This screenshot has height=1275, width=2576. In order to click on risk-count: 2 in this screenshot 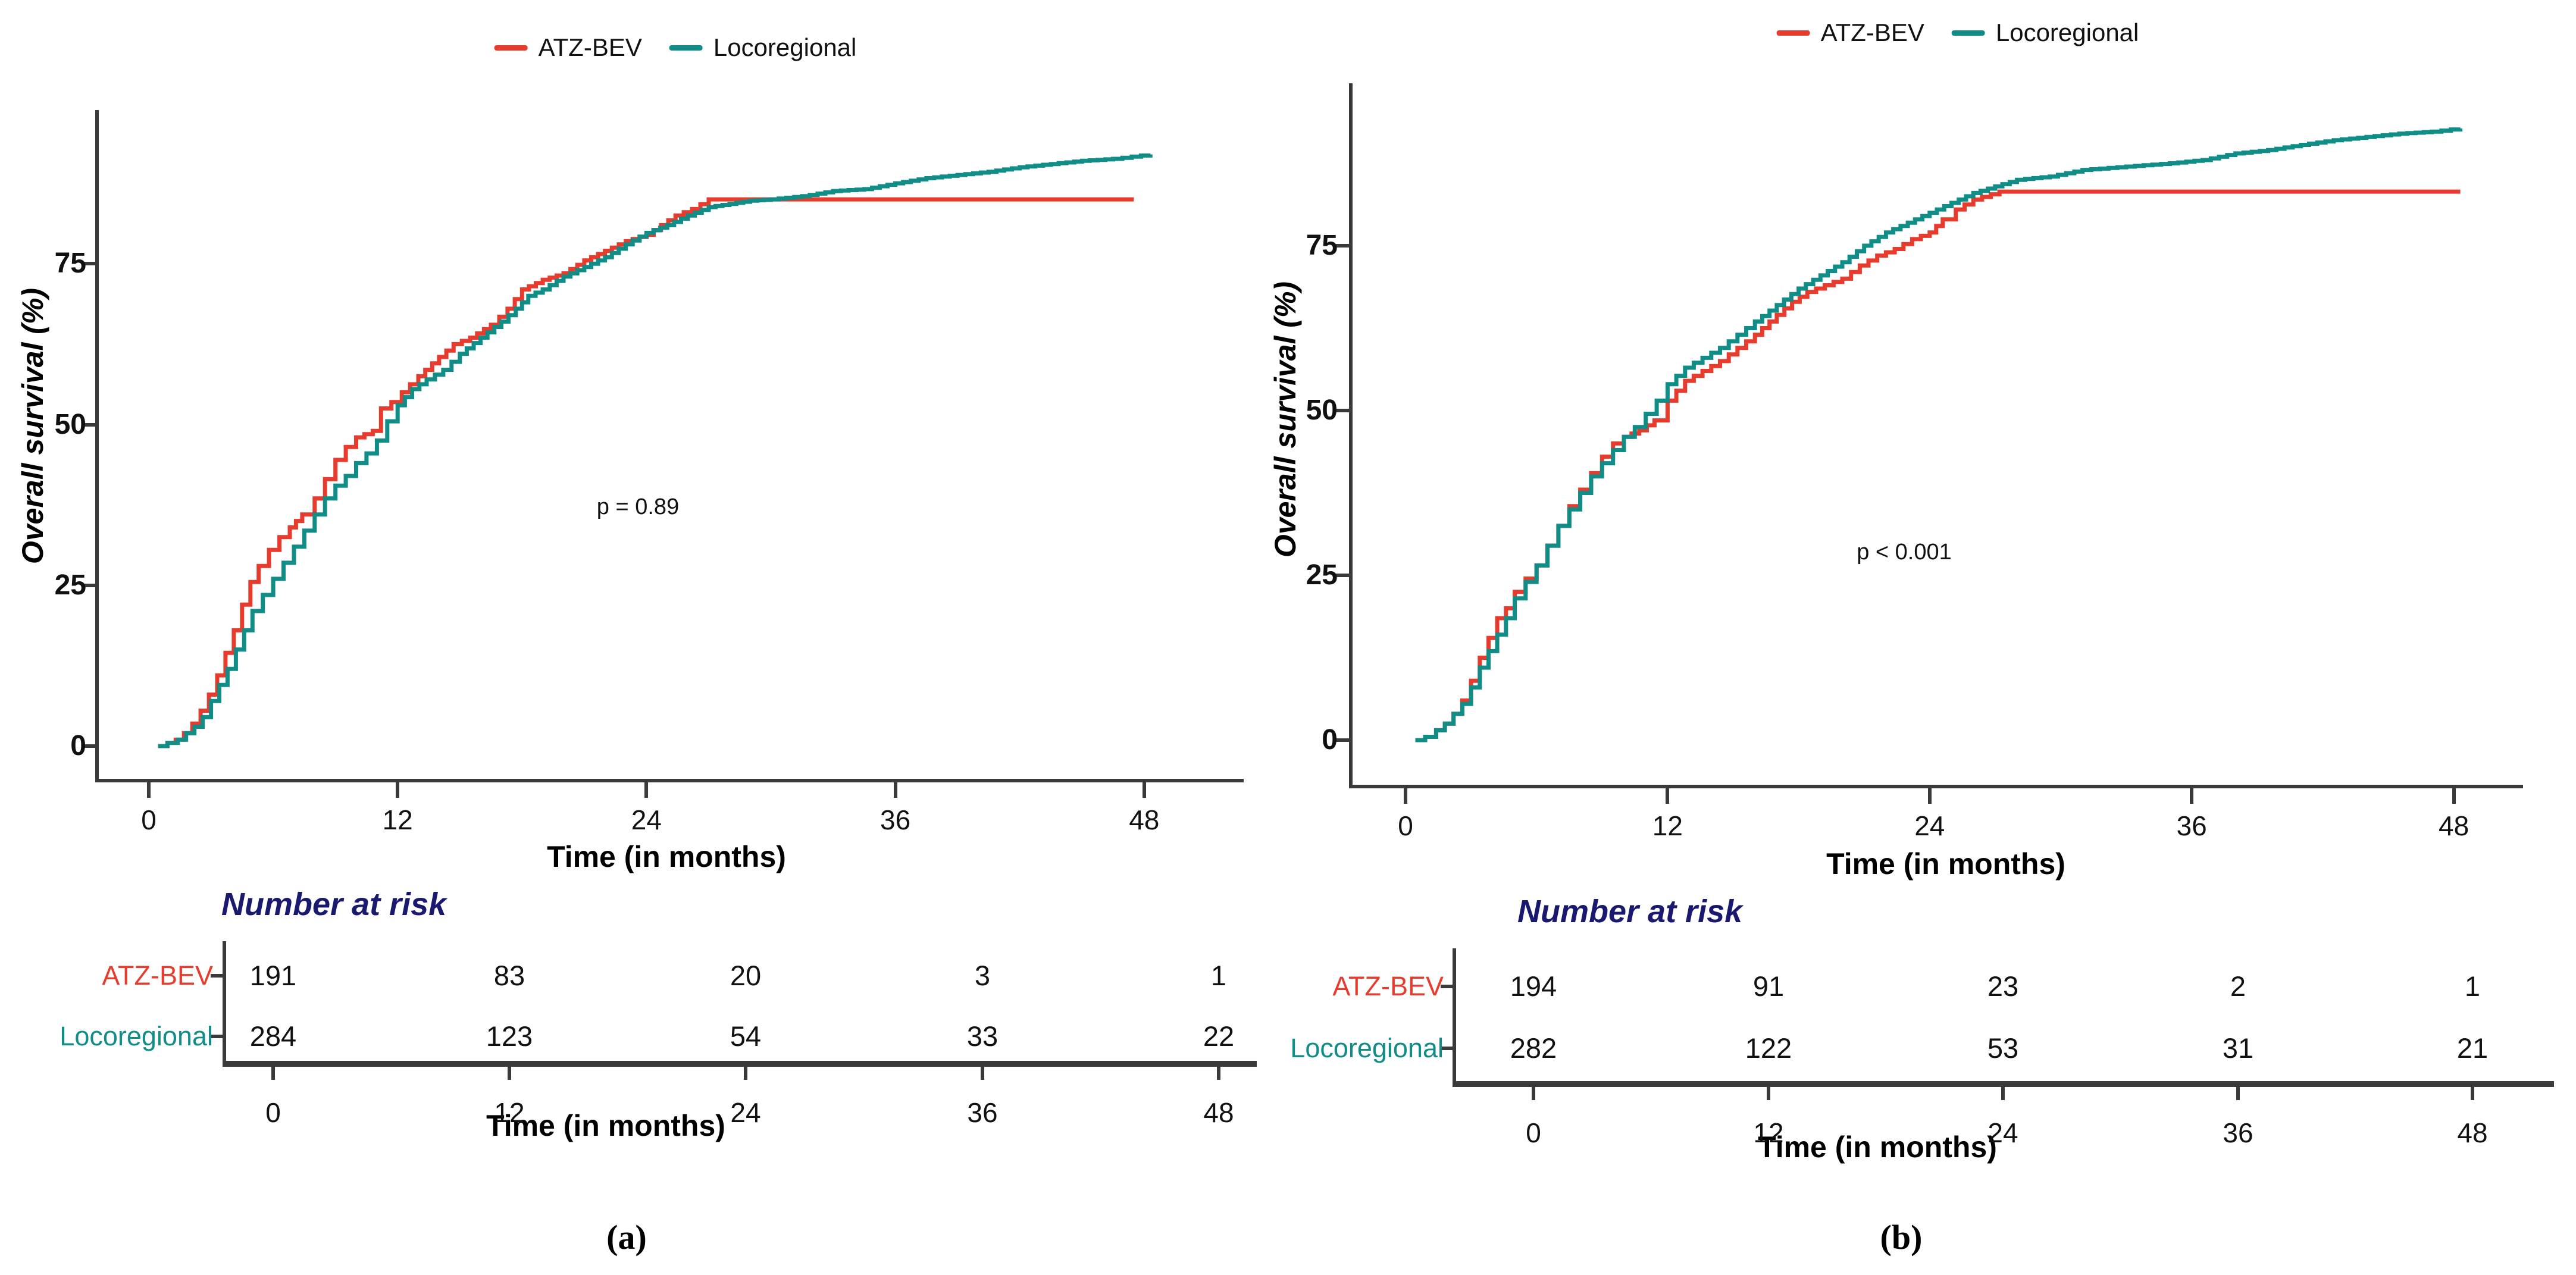, I will do `click(2238, 986)`.